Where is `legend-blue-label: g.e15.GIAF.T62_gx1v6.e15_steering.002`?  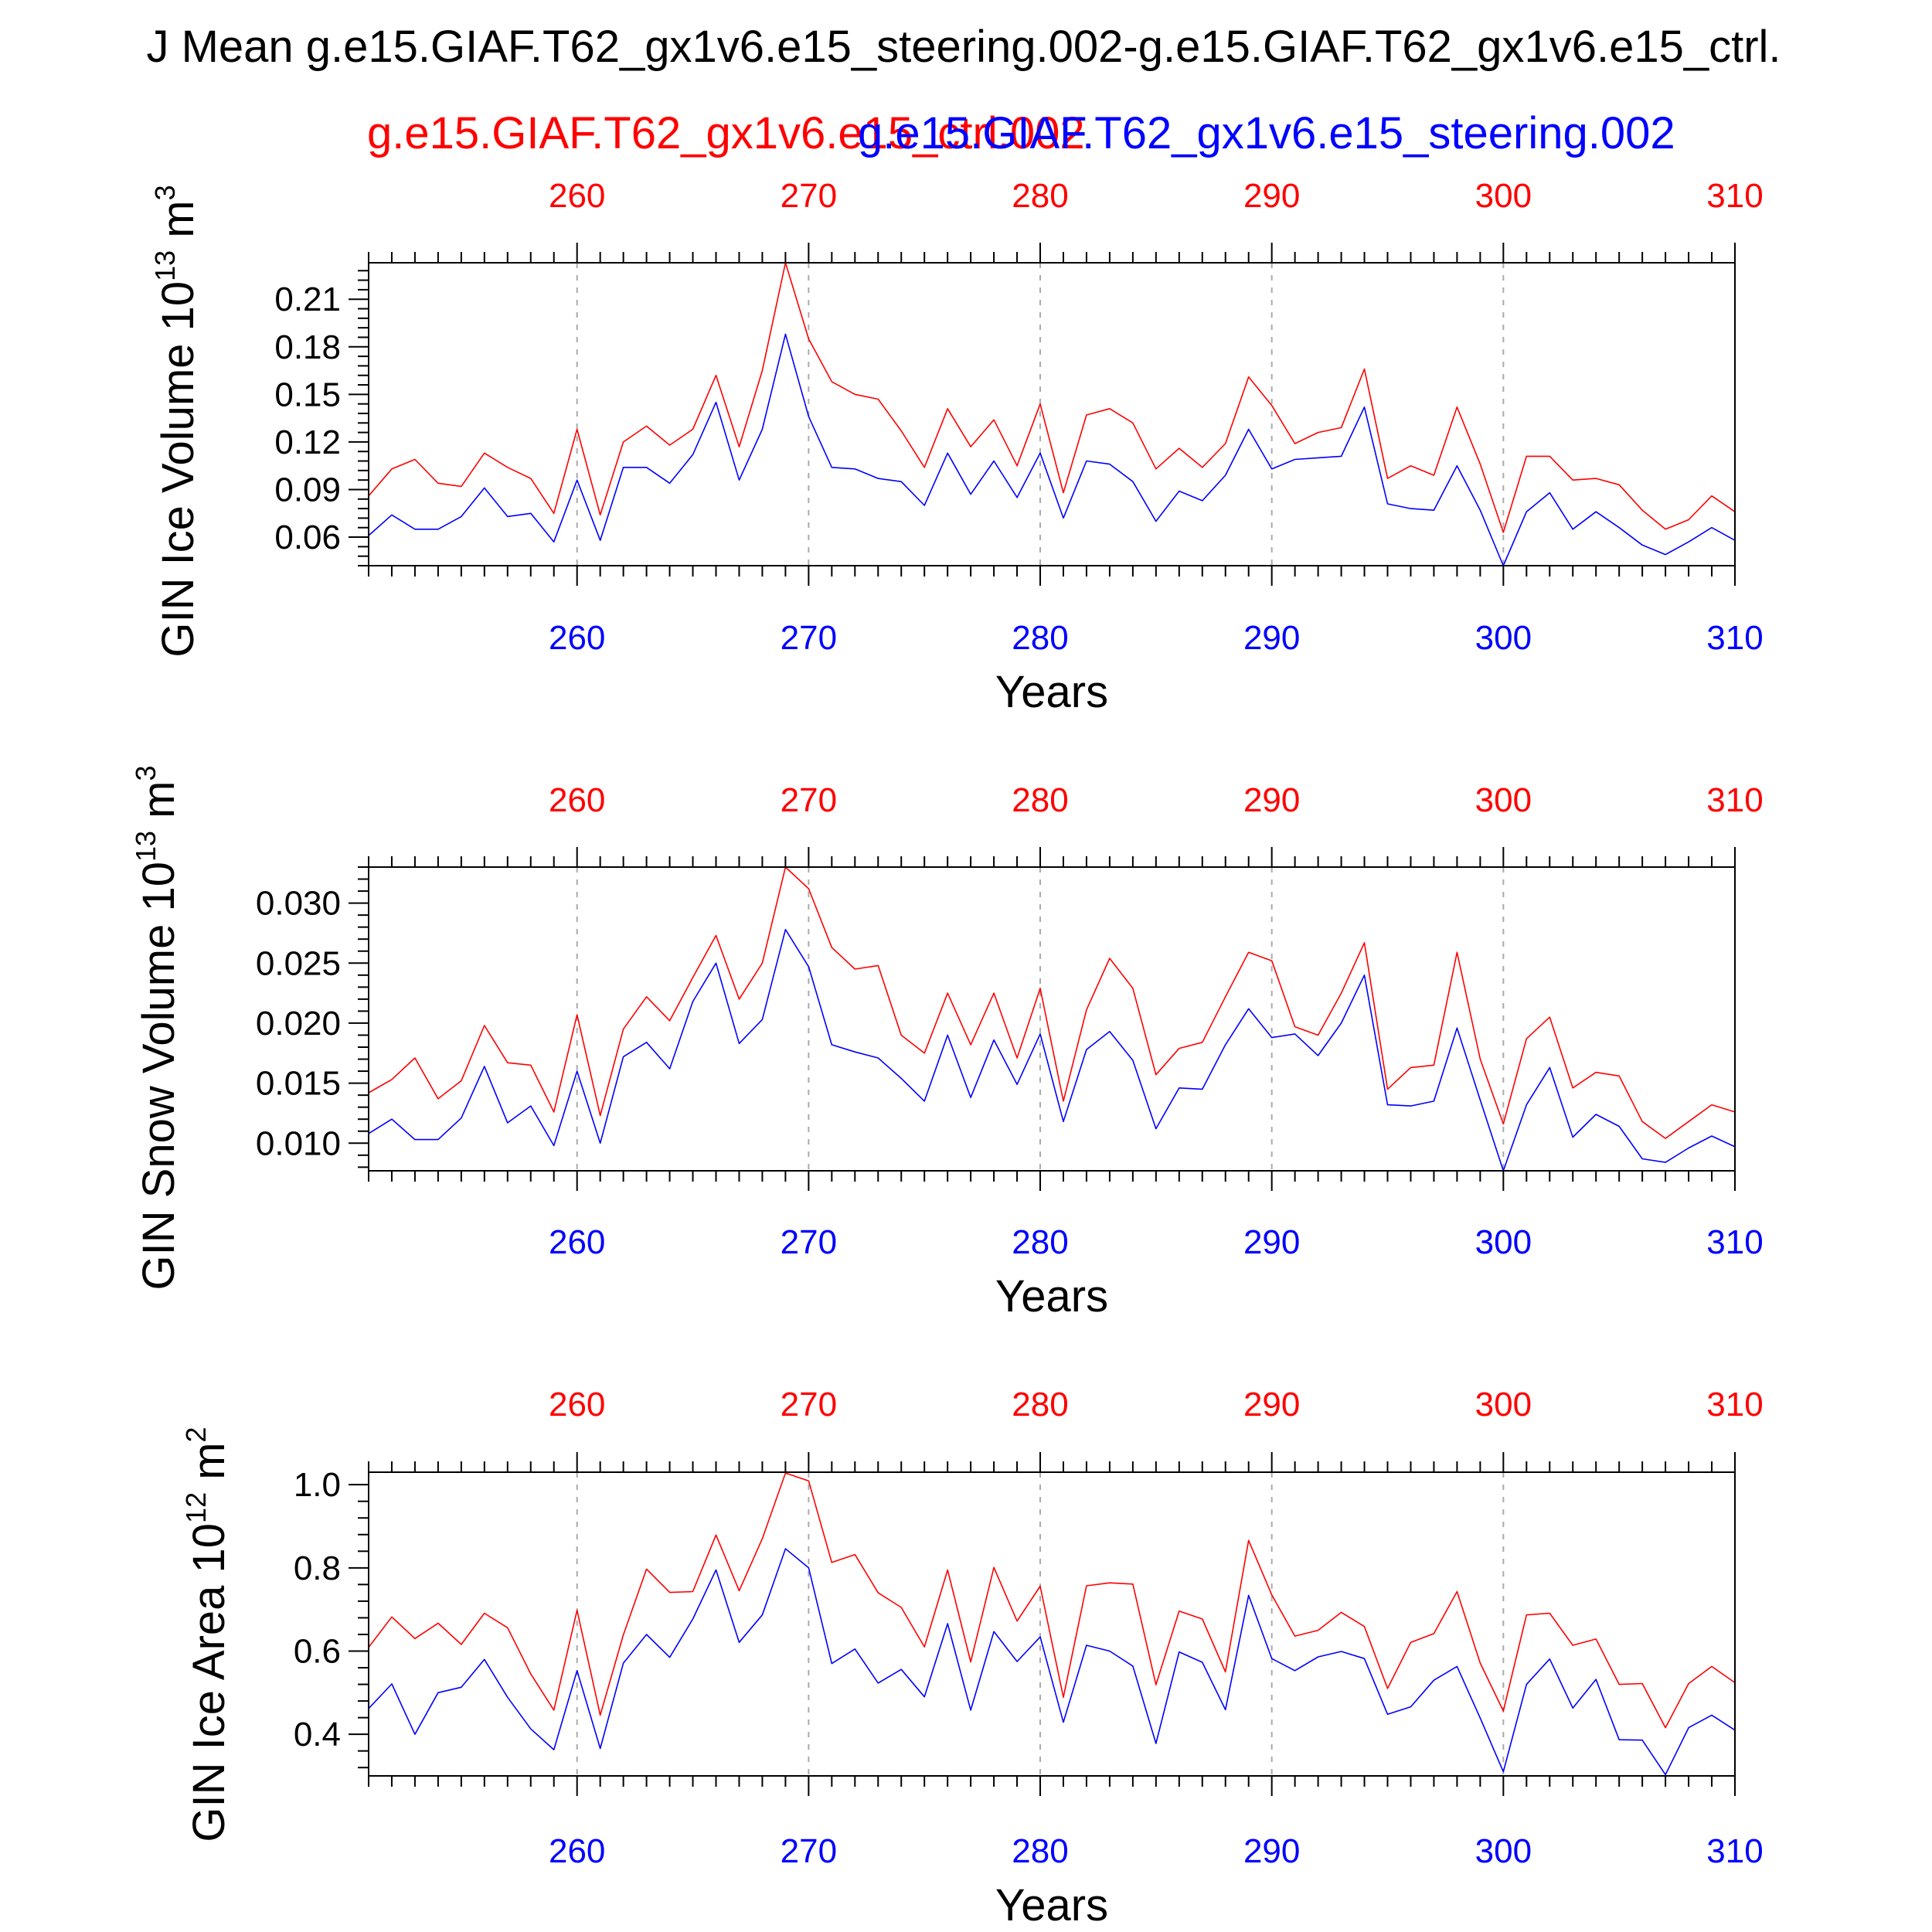
legend-blue-label: g.e15.GIAF.T62_gx1v6.e15_steering.002 is located at coordinates (1267, 133).